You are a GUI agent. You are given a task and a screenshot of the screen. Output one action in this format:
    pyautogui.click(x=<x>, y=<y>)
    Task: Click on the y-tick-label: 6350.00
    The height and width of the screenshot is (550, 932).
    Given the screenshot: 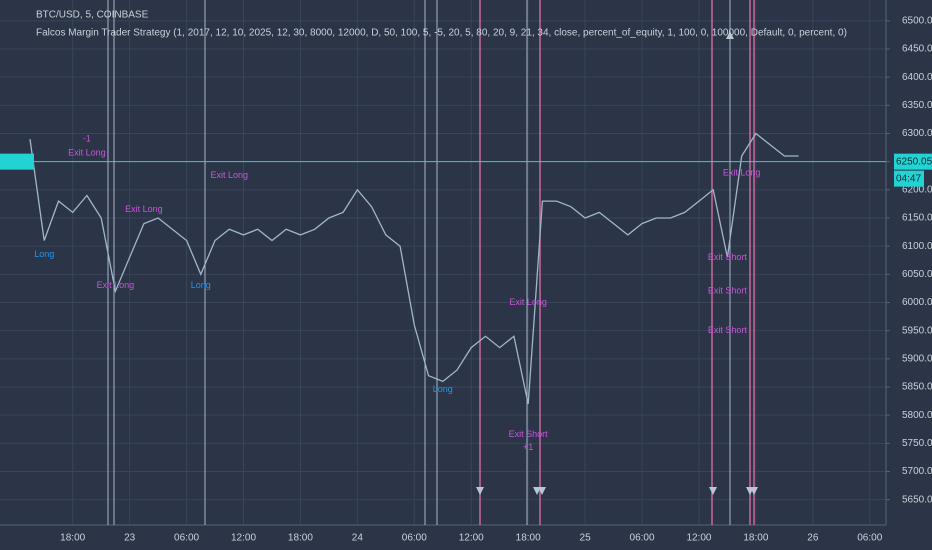 What is the action you would take?
    pyautogui.click(x=917, y=105)
    